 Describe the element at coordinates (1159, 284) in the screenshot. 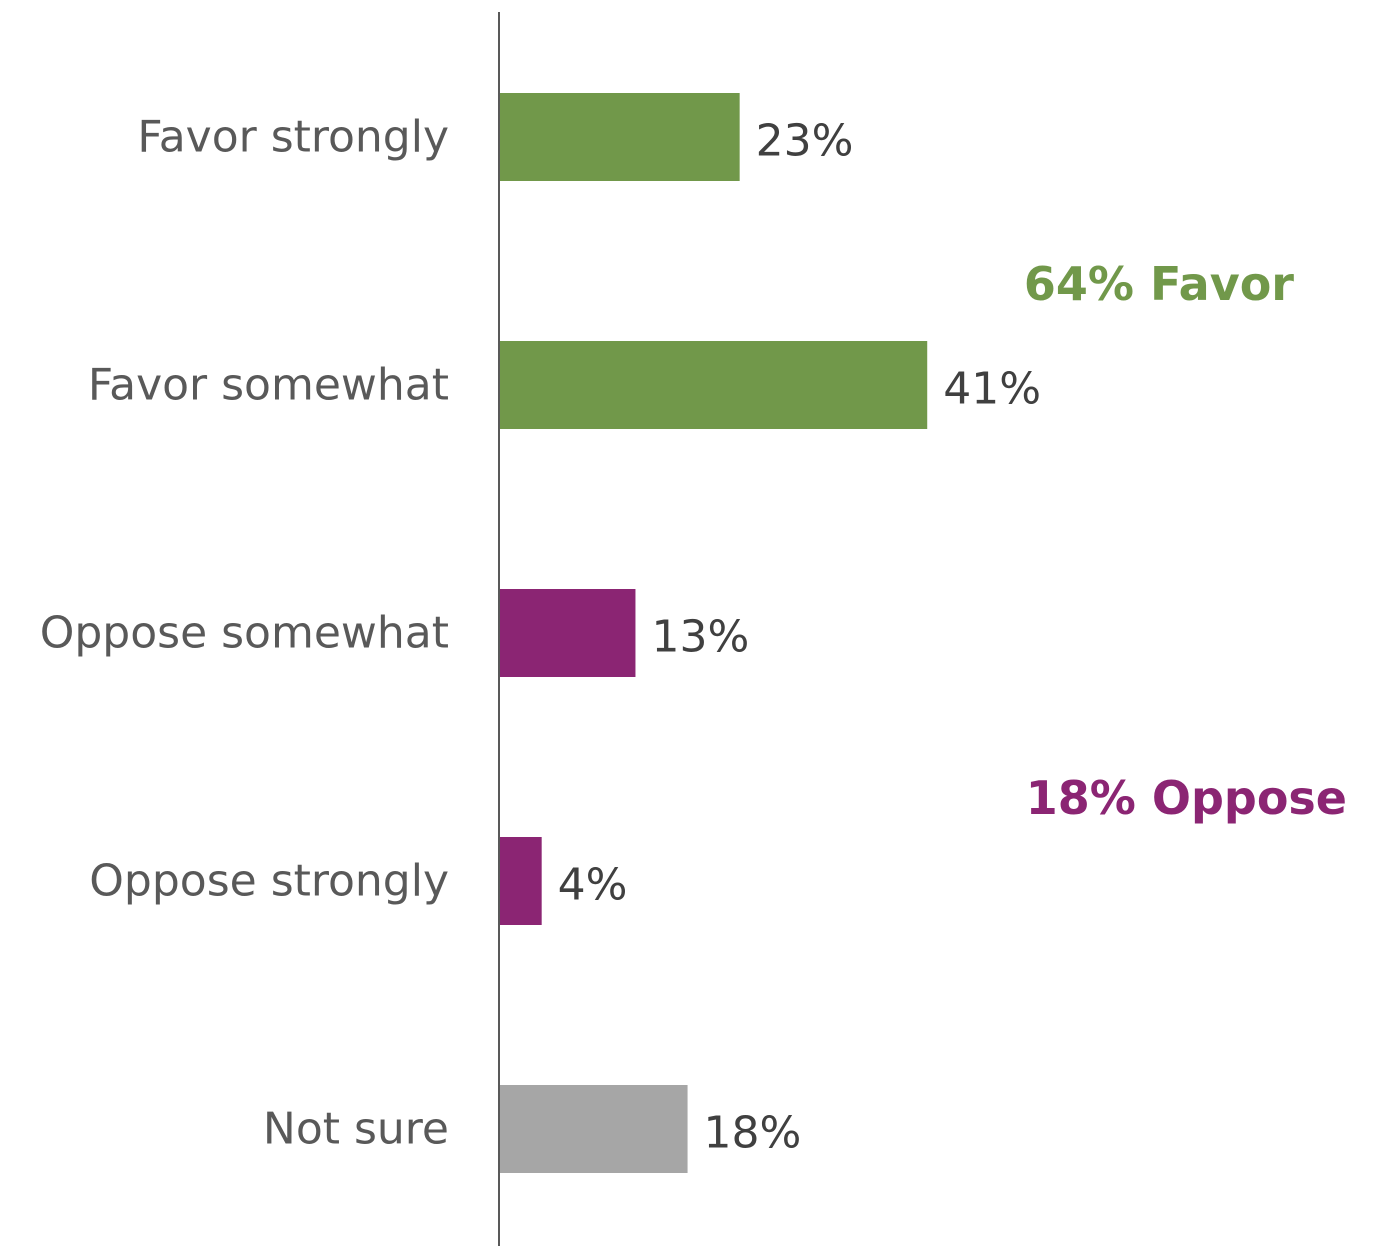

I see `favor-total-label: 64% Favor` at that location.